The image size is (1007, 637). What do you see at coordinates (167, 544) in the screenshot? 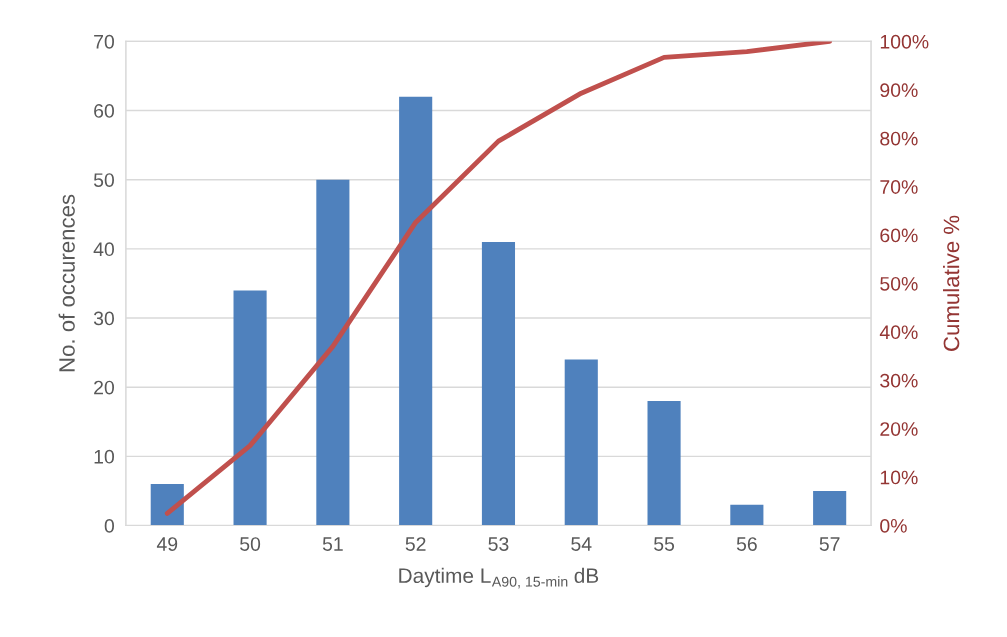
I see `x-tick-label: 49` at bounding box center [167, 544].